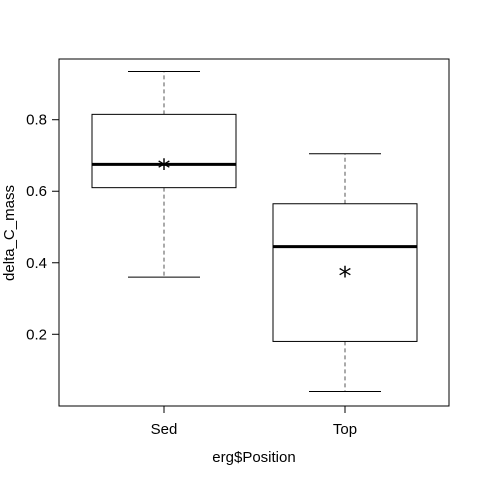 This screenshot has width=480, height=480. I want to click on x-axis: Sed Top, so click(254, 422).